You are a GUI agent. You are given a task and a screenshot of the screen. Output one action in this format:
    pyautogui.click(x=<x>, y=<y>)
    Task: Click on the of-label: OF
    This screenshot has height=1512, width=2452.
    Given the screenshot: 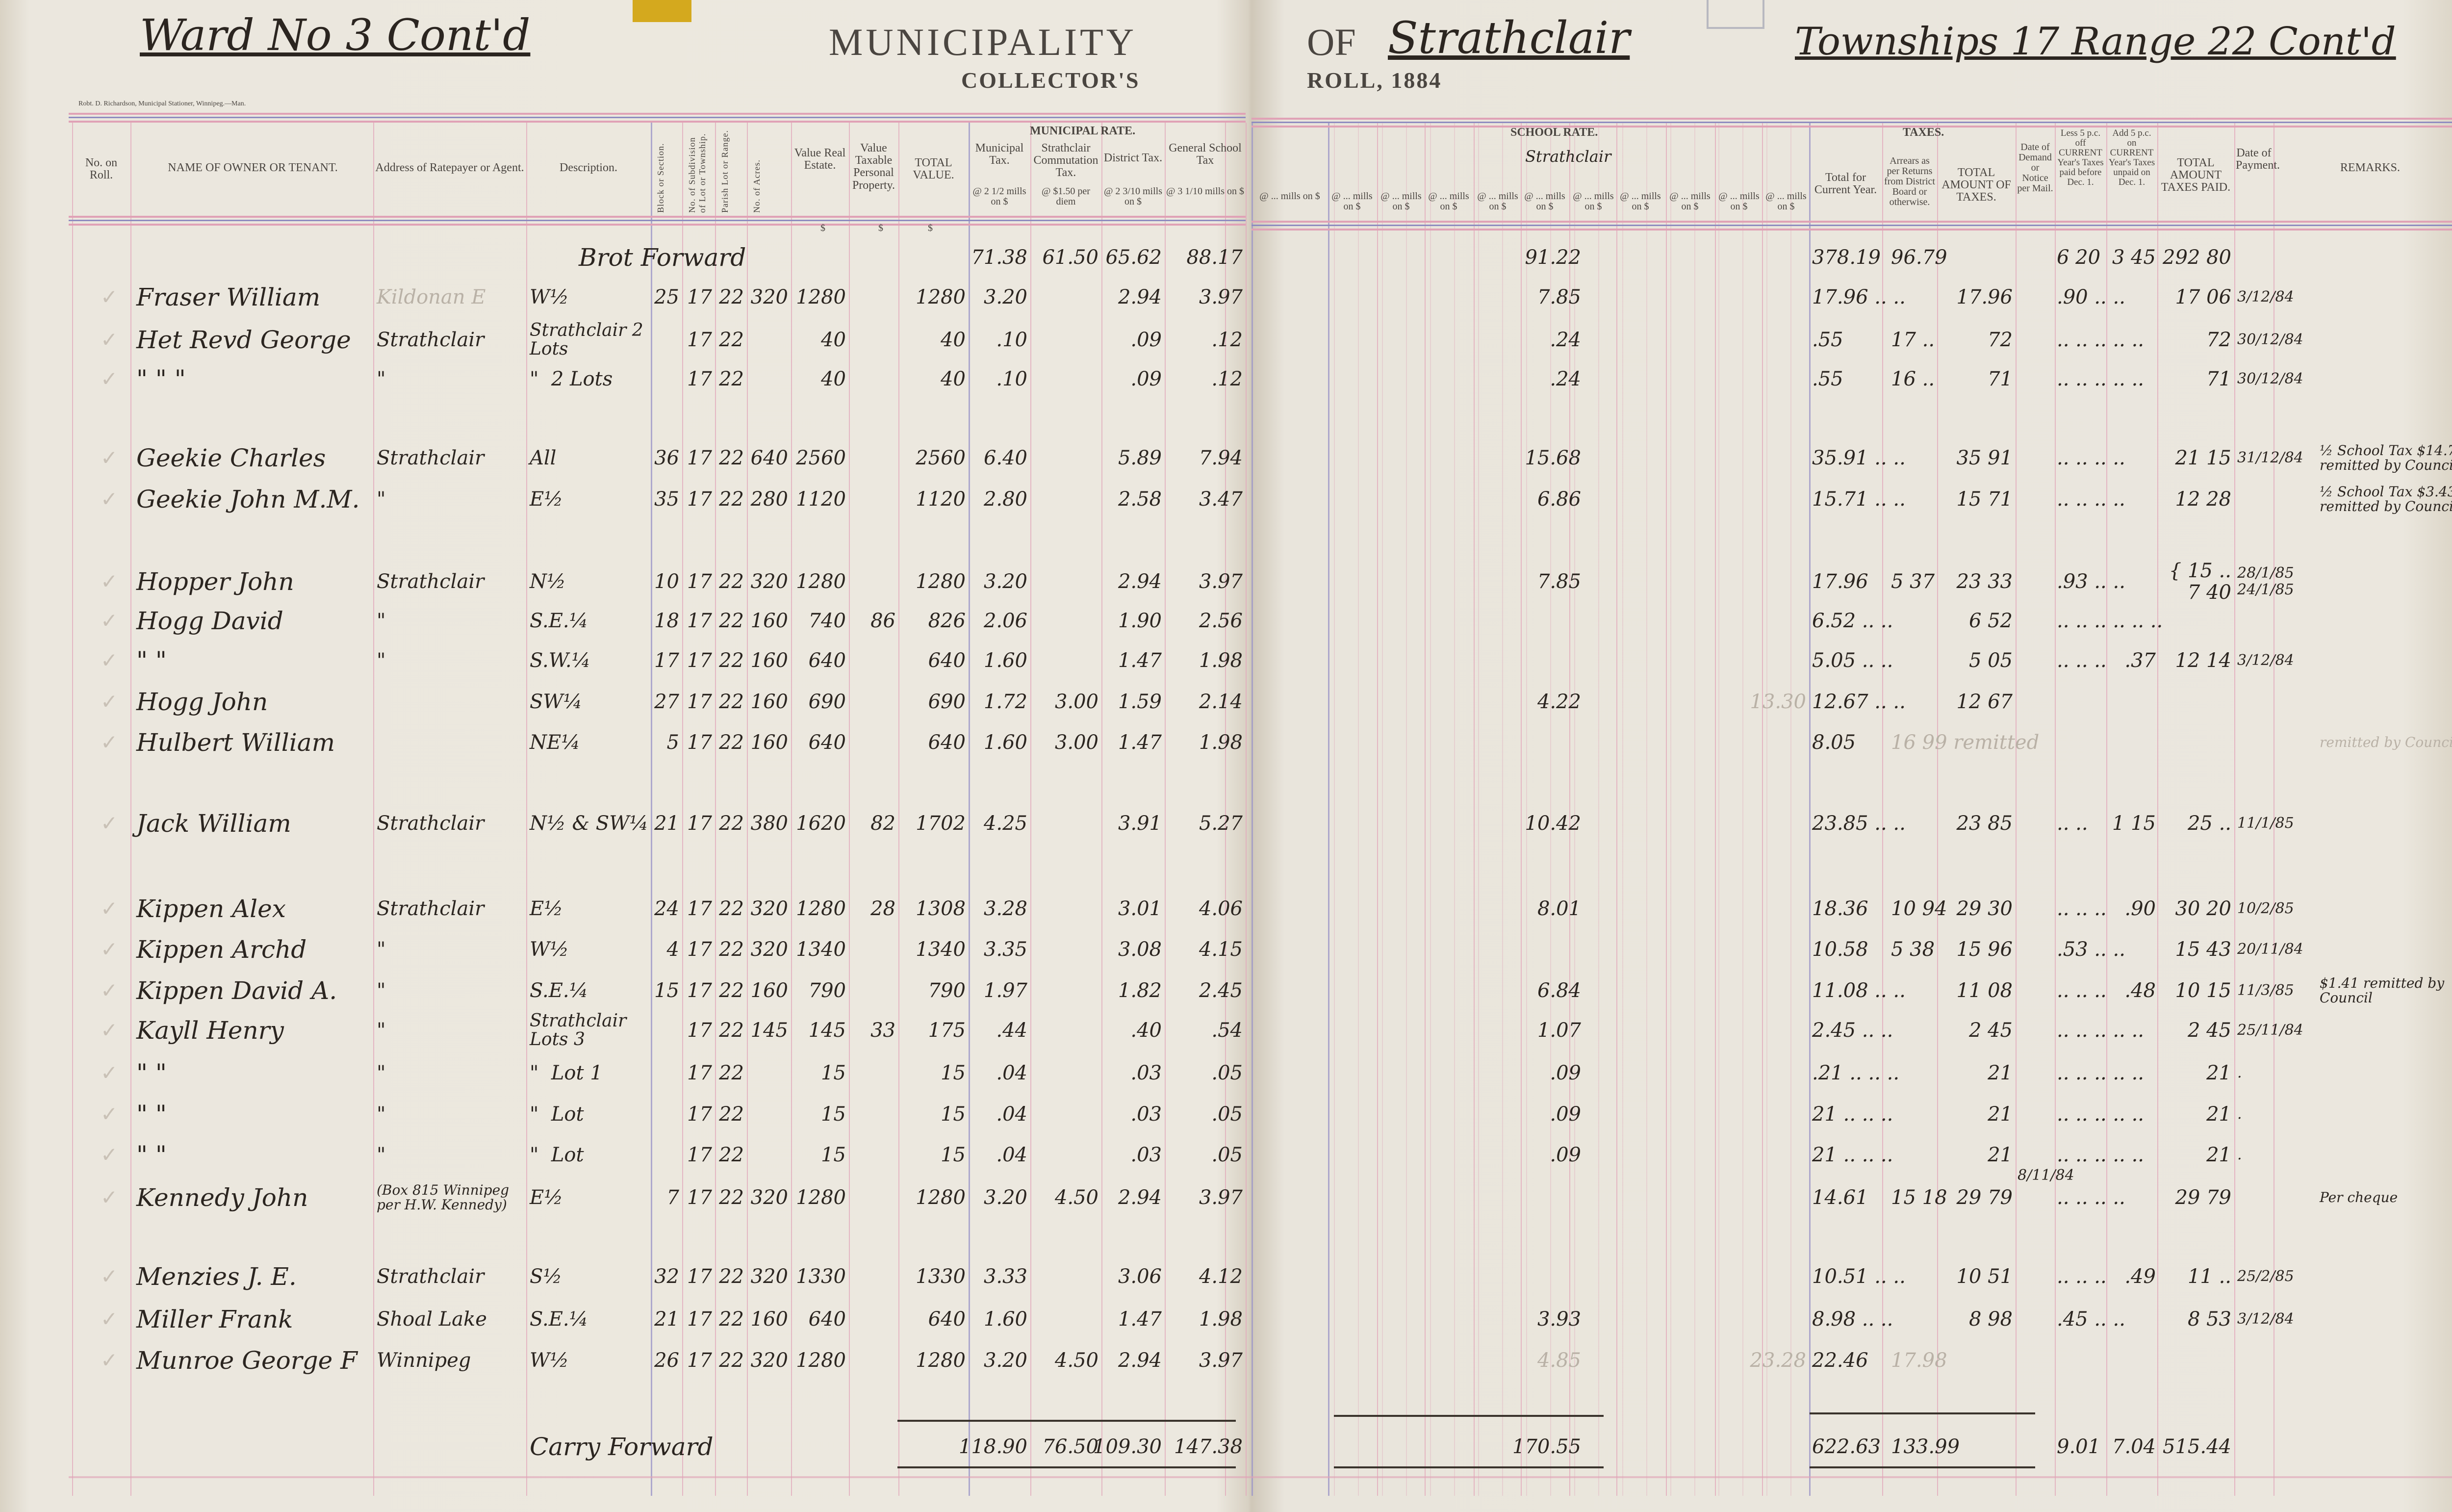 What is the action you would take?
    pyautogui.click(x=1331, y=42)
    